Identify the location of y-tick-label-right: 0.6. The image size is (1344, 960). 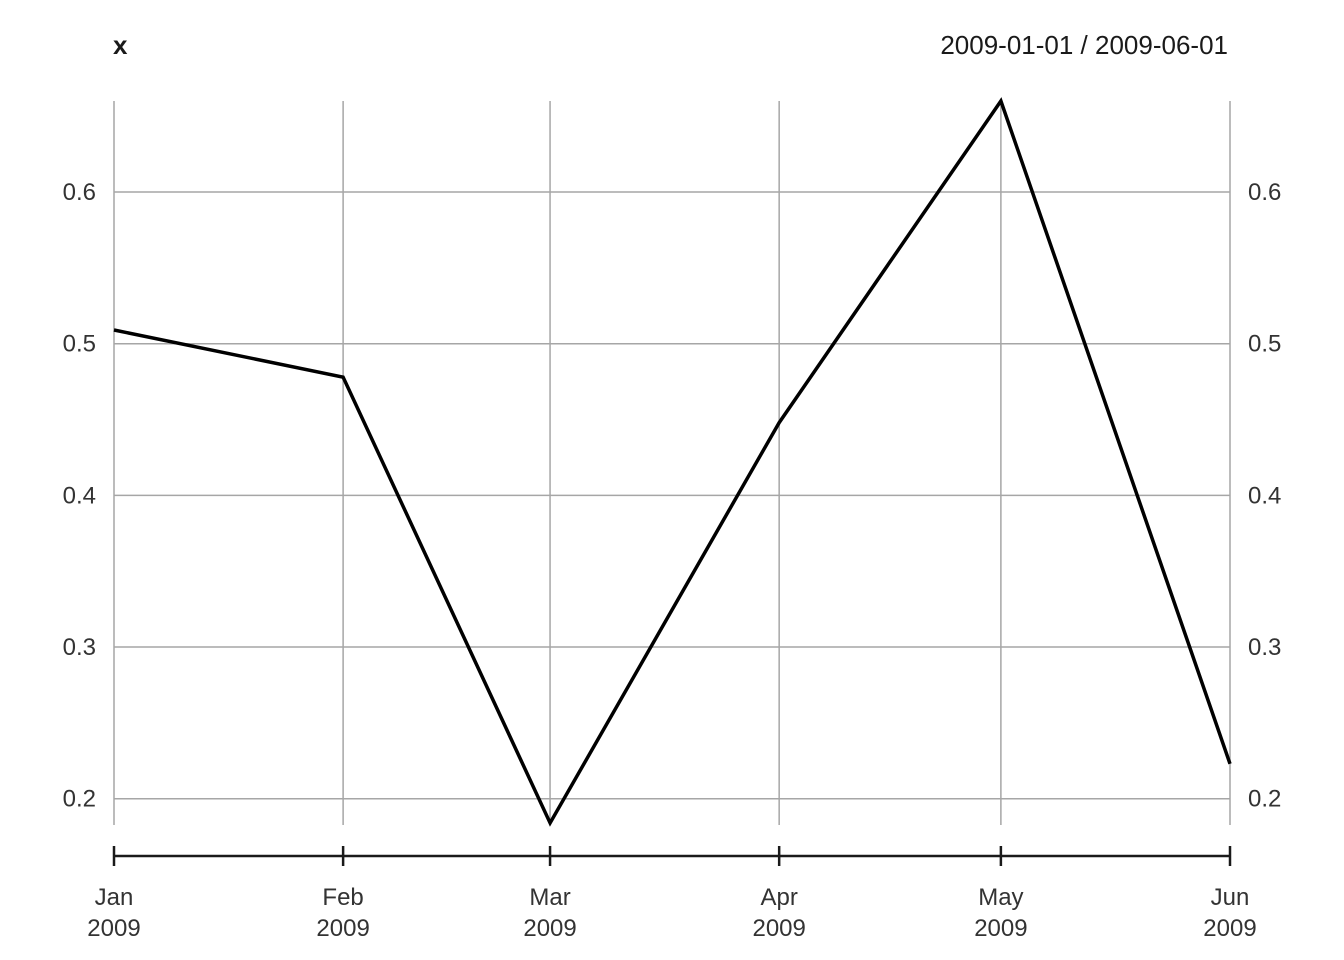
(1264, 192).